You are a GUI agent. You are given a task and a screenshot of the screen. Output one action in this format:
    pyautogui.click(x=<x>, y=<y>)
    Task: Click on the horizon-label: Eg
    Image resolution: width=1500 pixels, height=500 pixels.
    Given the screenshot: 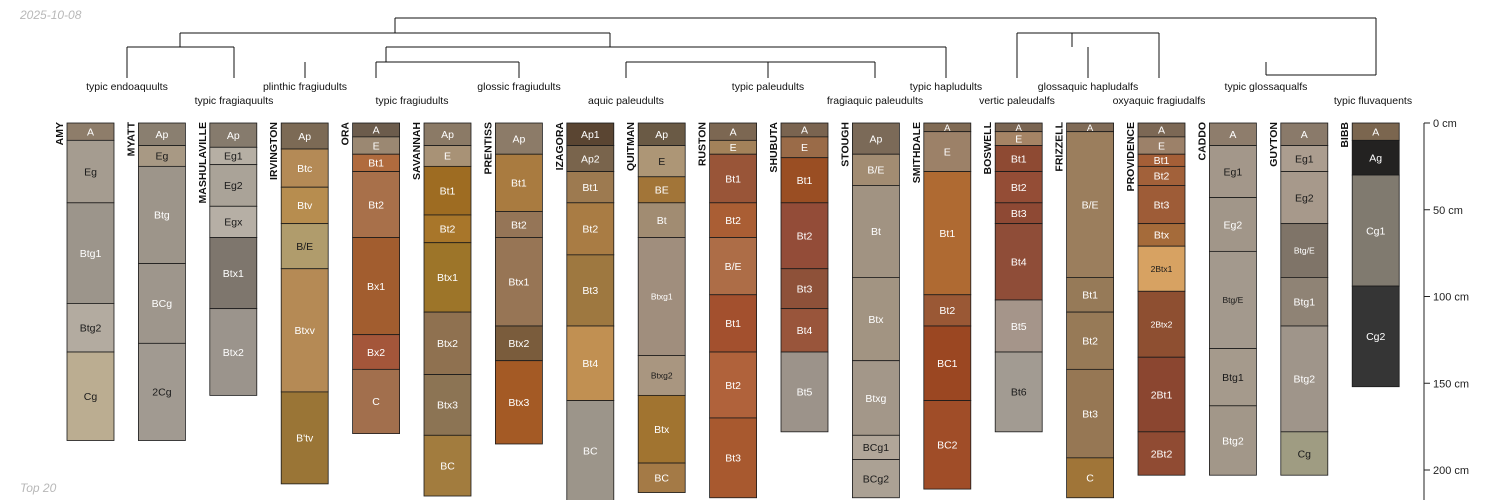 What is the action you would take?
    pyautogui.click(x=90, y=172)
    